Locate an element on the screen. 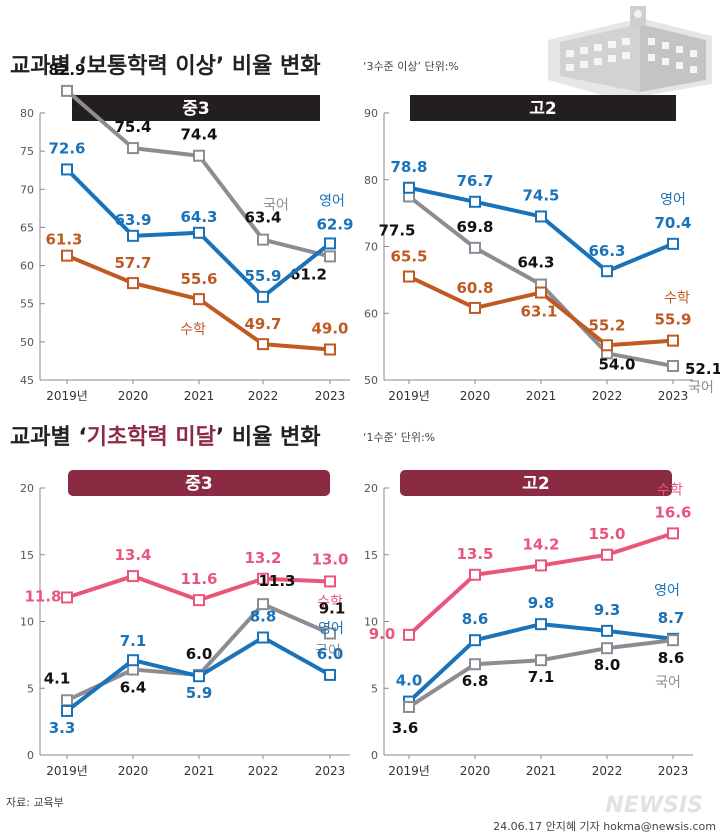 The width and height of the screenshot is (720, 837). y-tick-label: 90 is located at coordinates (371, 113).